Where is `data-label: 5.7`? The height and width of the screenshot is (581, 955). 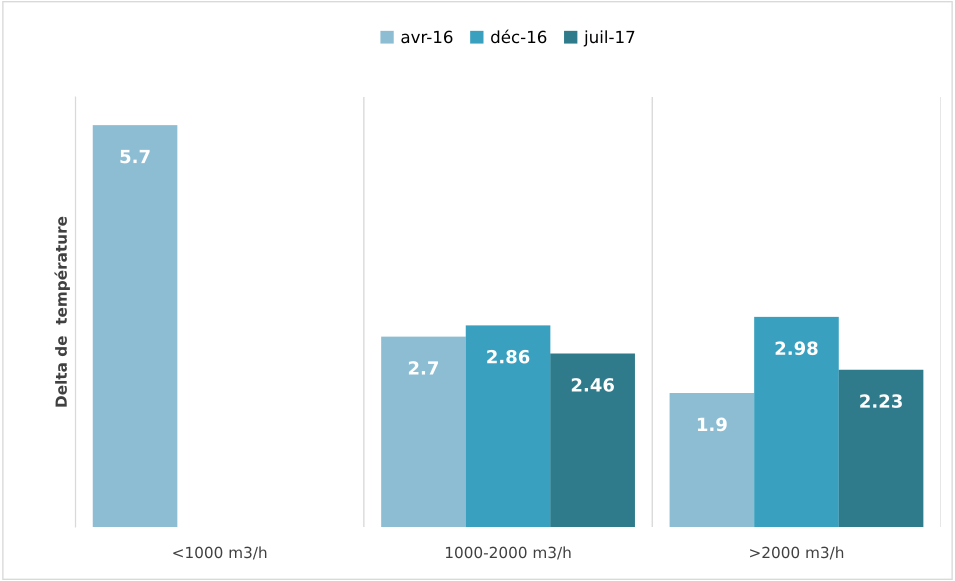 data-label: 5.7 is located at coordinates (135, 157).